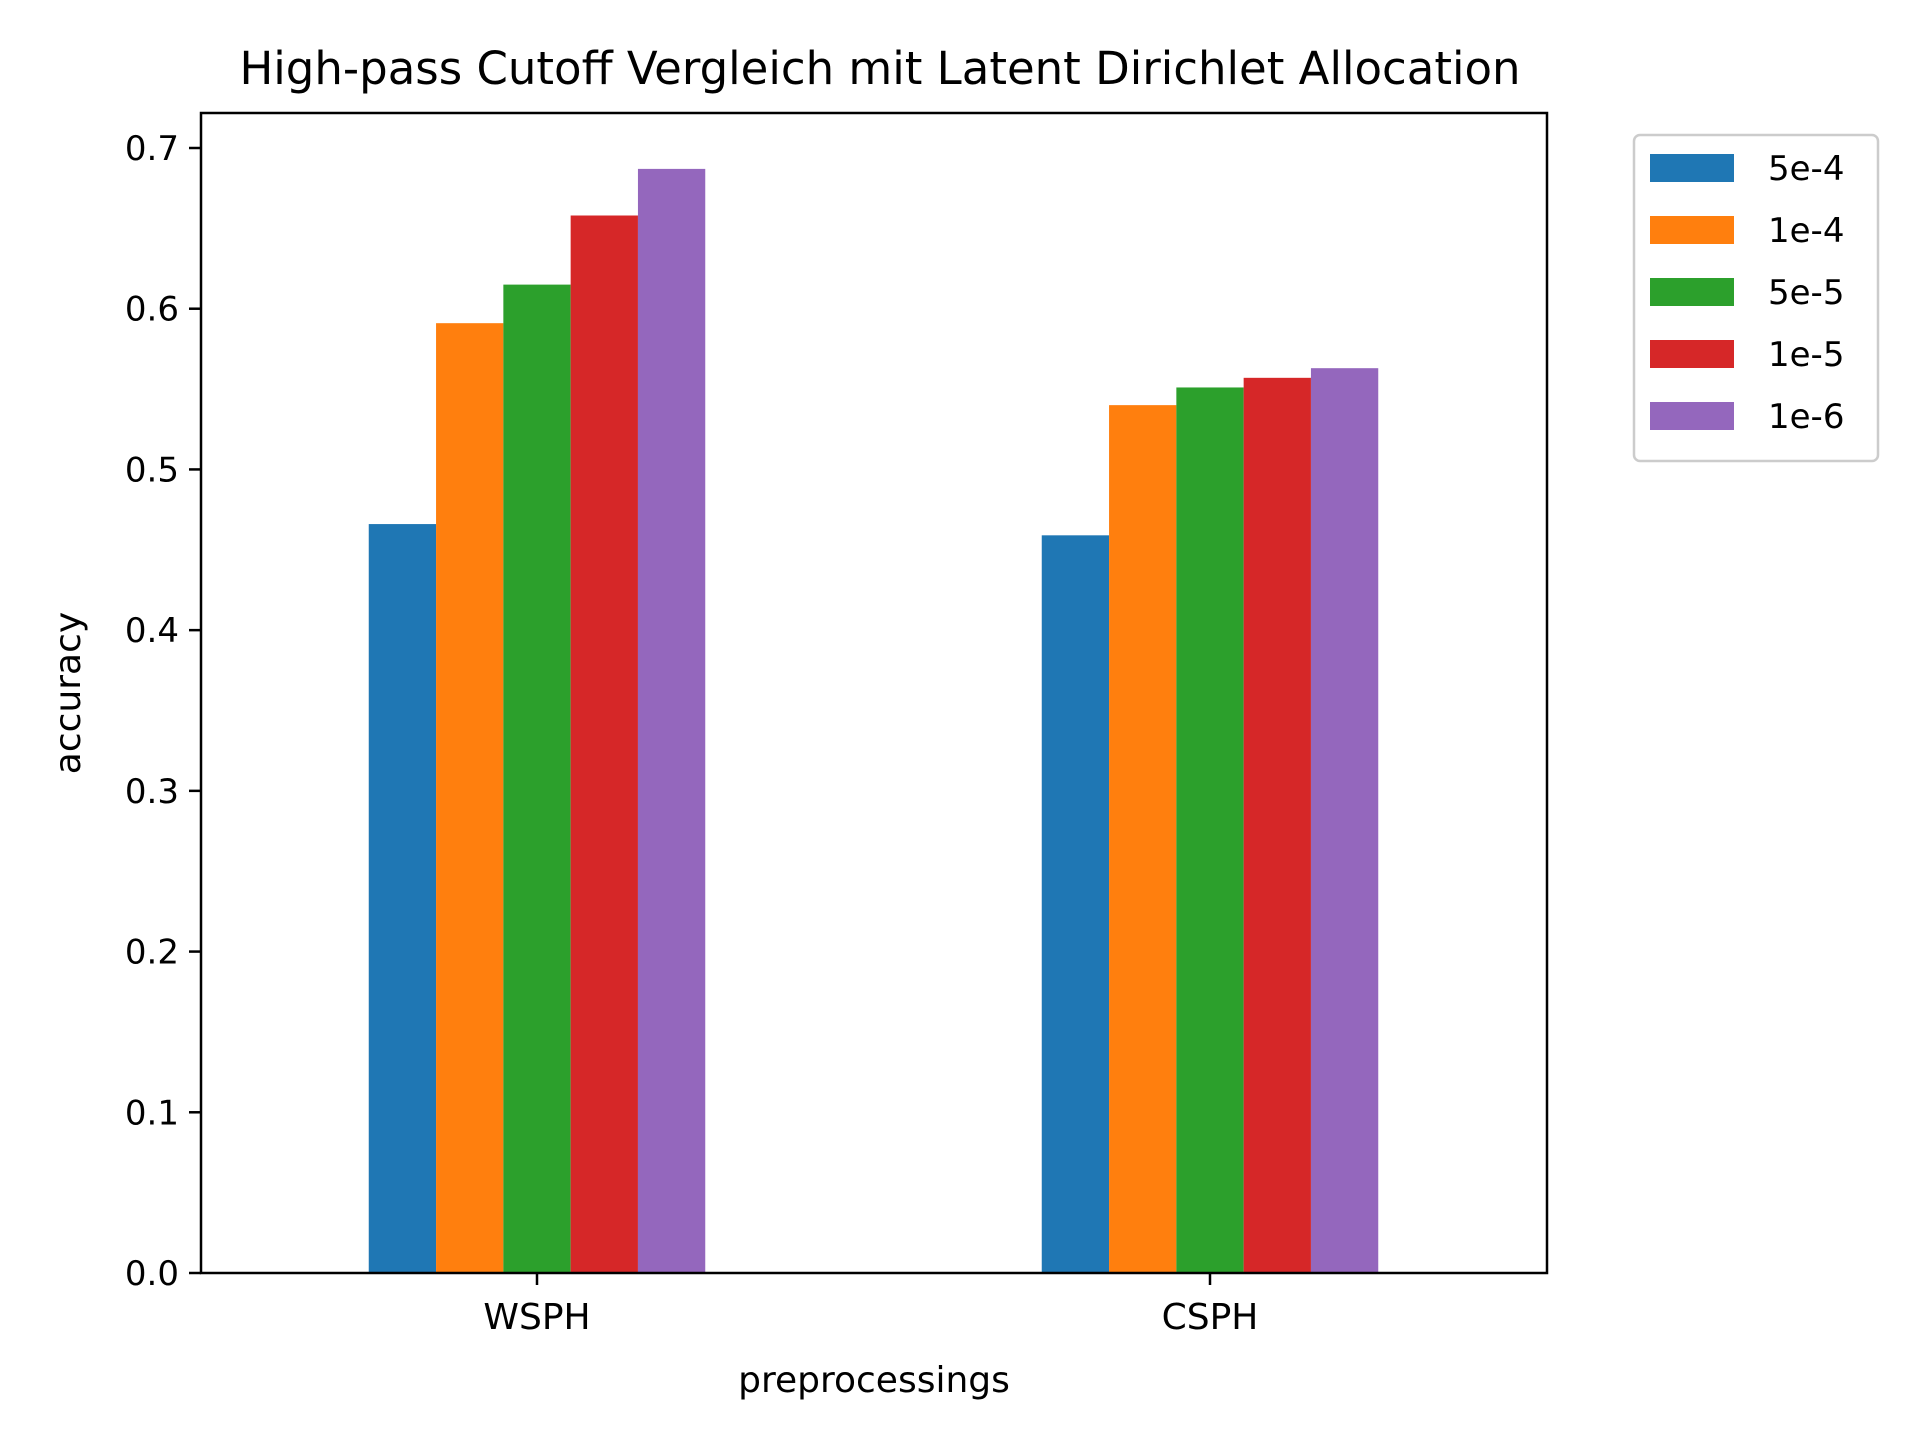  What do you see at coordinates (870, 1305) in the screenshot?
I see `x-axis: WSPH CSPH` at bounding box center [870, 1305].